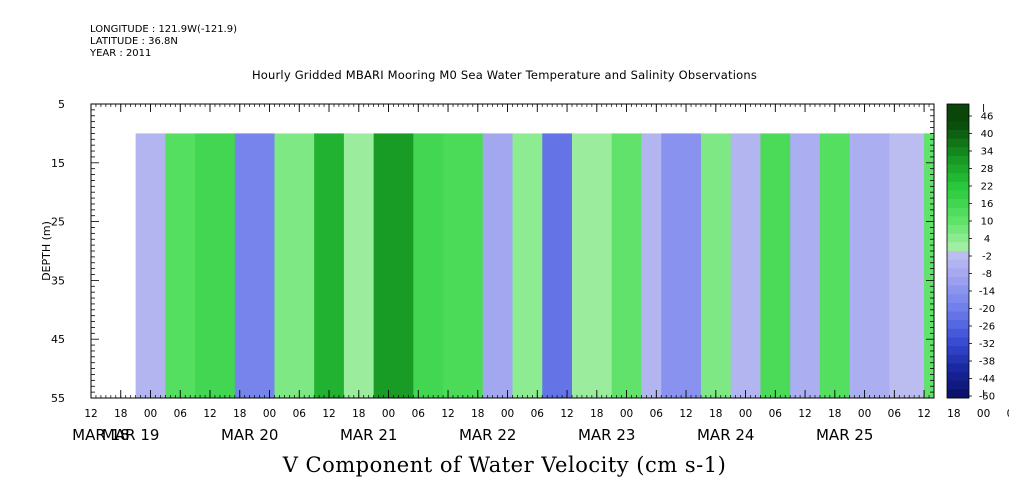  I want to click on colorbar-label: 10, so click(987, 222).